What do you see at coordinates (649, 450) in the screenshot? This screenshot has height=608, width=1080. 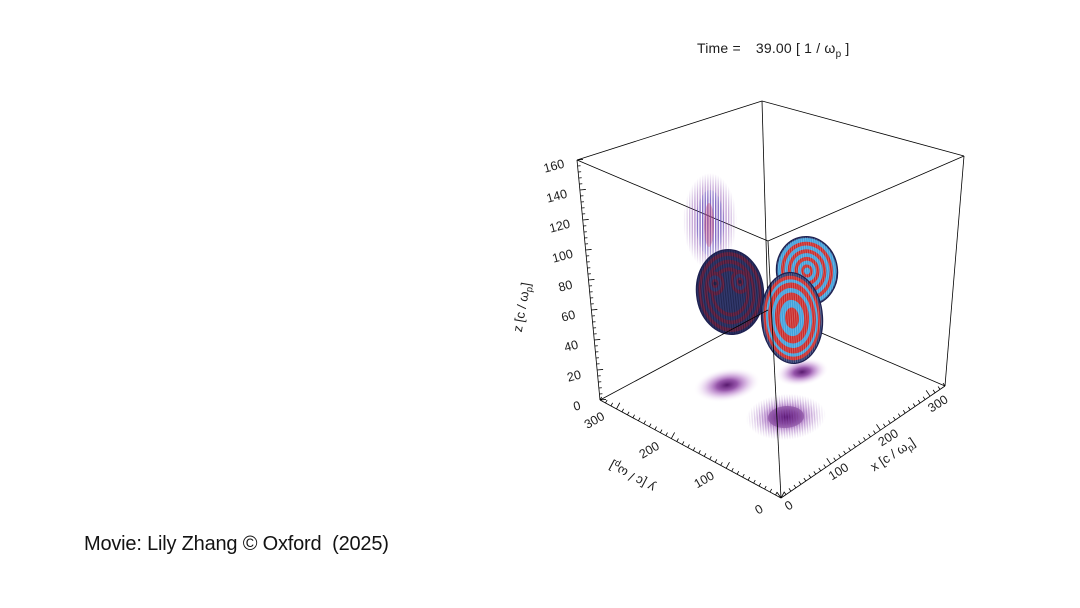 I see `svg-text: 200` at bounding box center [649, 450].